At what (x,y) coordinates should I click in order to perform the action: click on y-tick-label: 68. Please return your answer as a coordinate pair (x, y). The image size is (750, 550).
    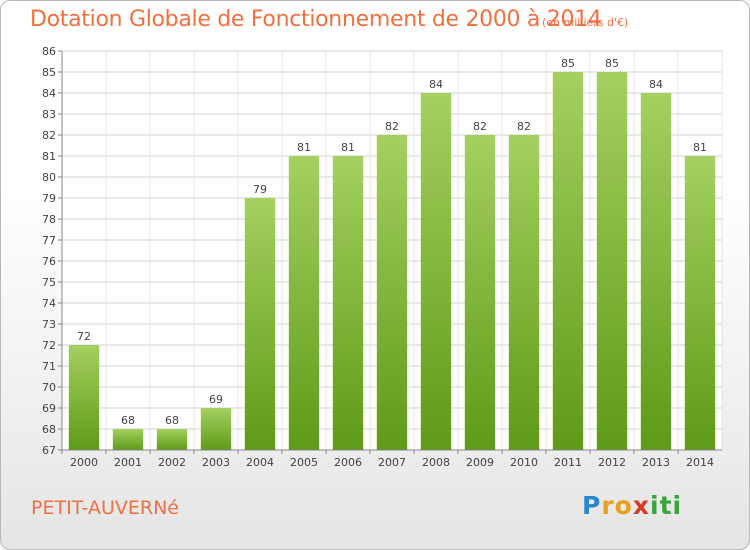
    Looking at the image, I should click on (49, 429).